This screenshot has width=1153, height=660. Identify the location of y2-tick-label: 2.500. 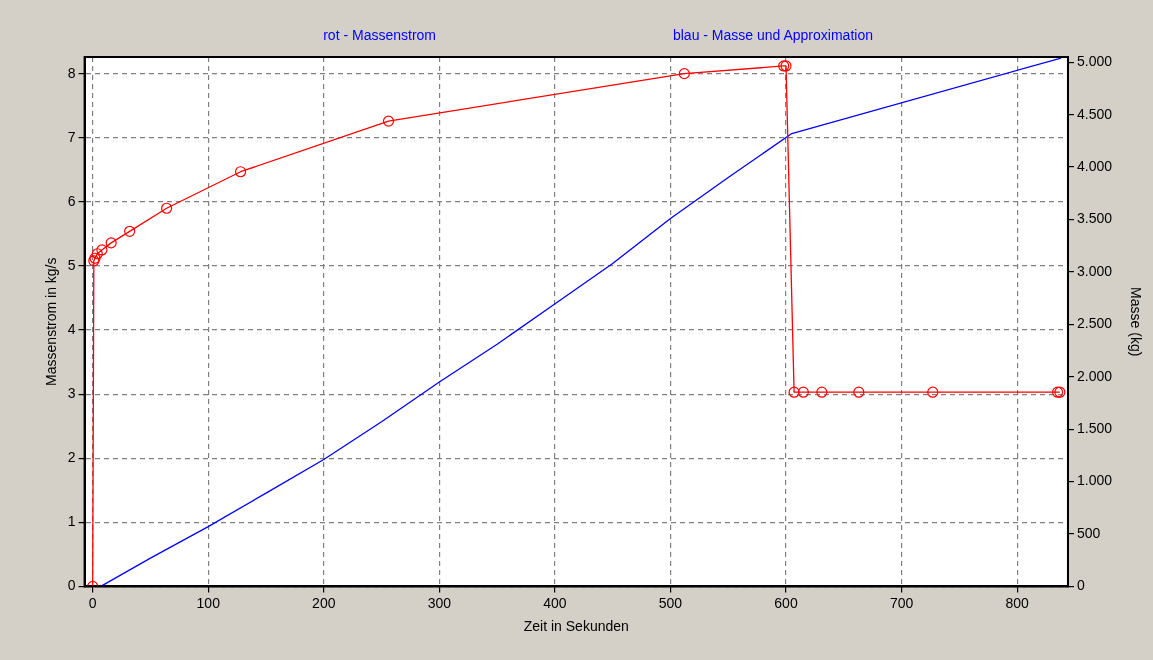
(1094, 323).